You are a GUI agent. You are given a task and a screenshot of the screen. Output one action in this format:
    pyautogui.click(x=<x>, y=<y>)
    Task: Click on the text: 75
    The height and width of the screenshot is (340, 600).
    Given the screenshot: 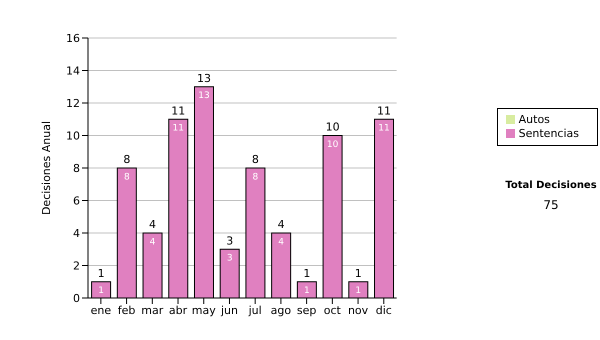 What is the action you would take?
    pyautogui.click(x=551, y=205)
    